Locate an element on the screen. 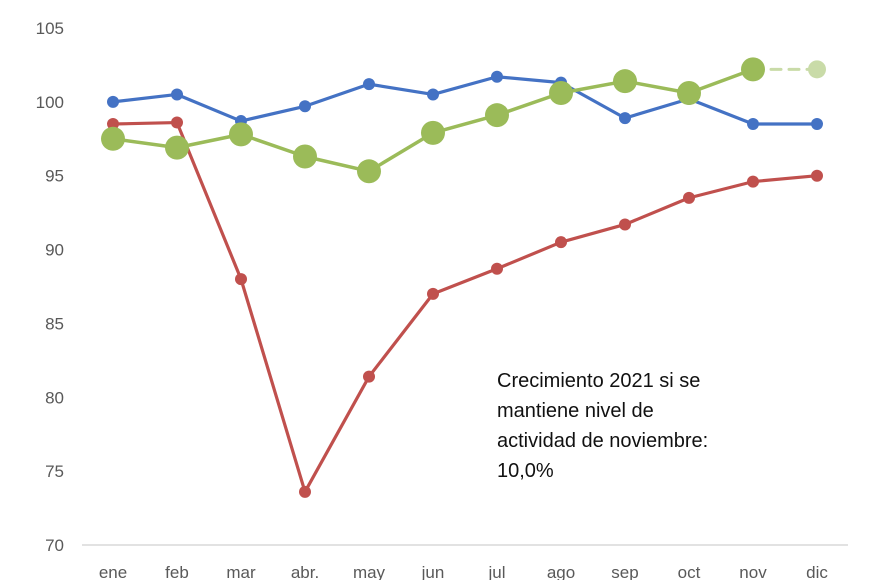 The image size is (870, 580). x-tick-label: ene is located at coordinates (113, 571).